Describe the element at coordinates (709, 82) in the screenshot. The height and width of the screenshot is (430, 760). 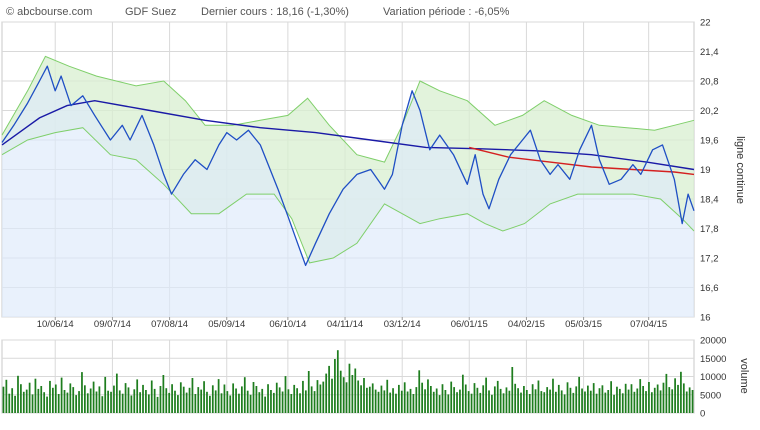
I see `price-y-tick-label: 20,8` at that location.